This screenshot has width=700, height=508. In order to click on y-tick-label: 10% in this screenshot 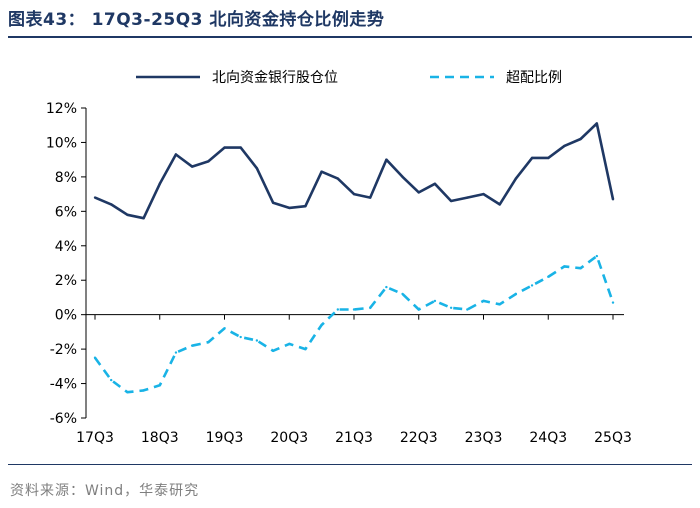, I will do `click(61, 143)`.